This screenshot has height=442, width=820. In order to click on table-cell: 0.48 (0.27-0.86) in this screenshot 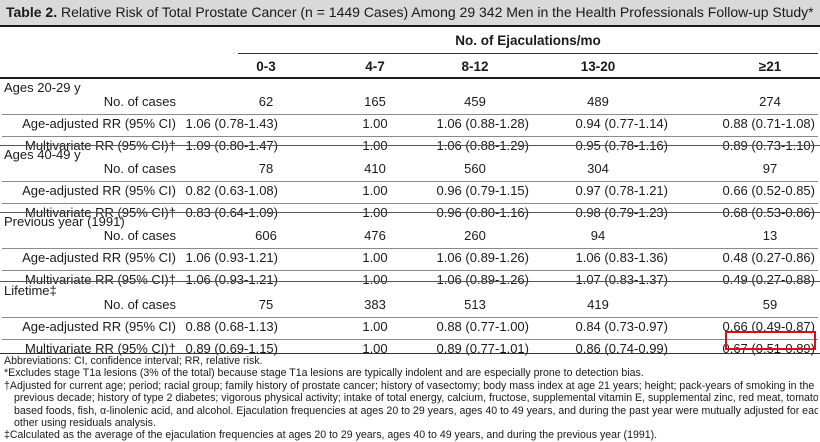, I will do `click(768, 257)`.